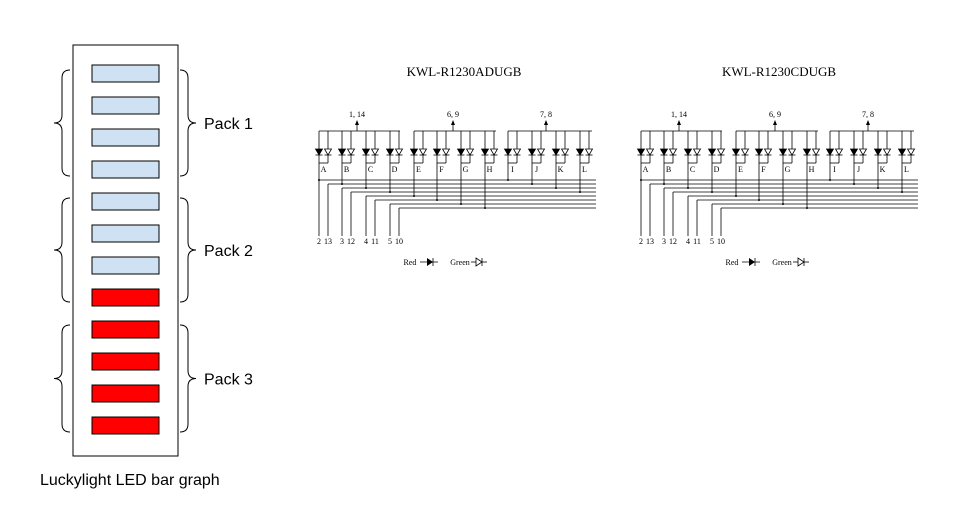 Image resolution: width=957 pixels, height=516 pixels. Describe the element at coordinates (812, 169) in the screenshot. I see `segment-letter: H` at that location.